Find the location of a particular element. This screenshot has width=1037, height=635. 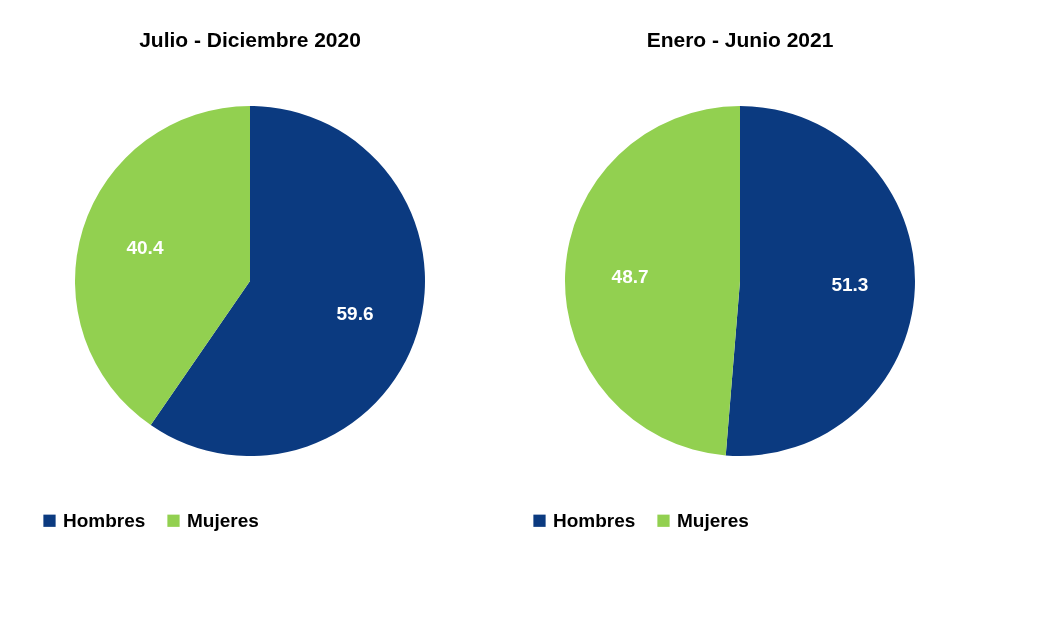

chart-title: Julio - Diciembre 2020 is located at coordinates (250, 39).